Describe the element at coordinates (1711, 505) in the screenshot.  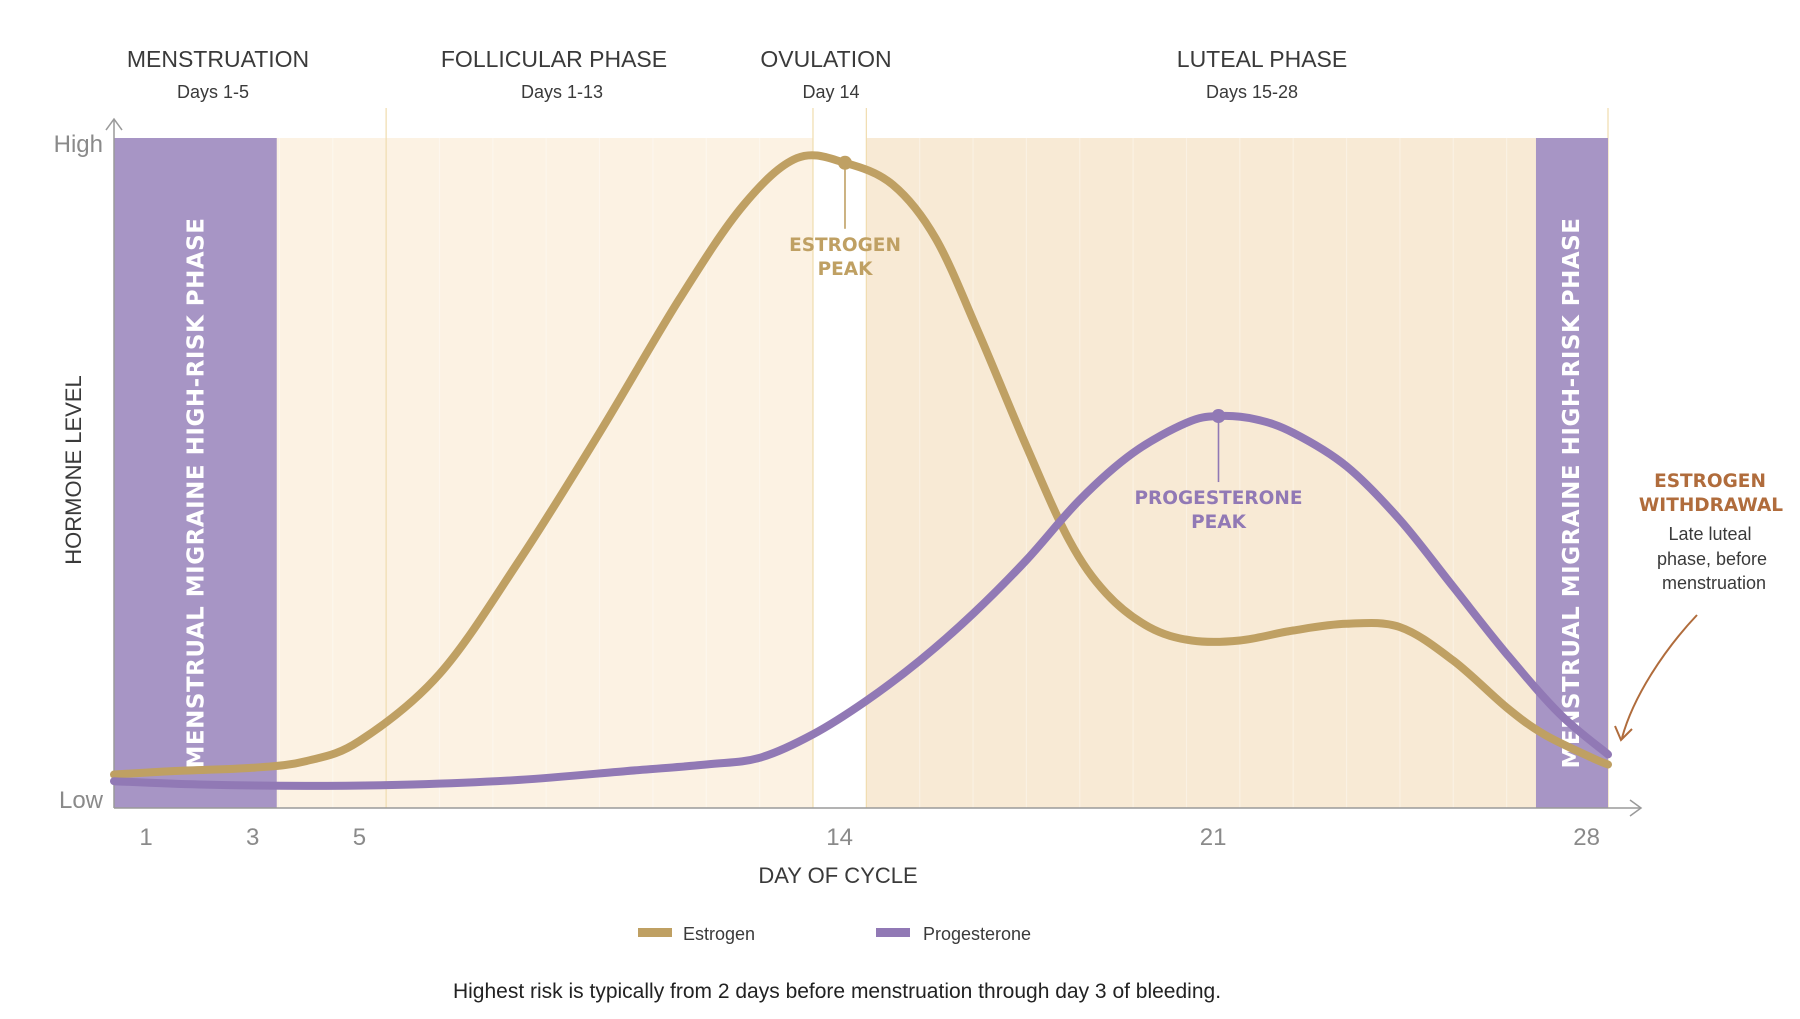
I see `withdrawal-title-line-2: WITHDRAWAL` at that location.